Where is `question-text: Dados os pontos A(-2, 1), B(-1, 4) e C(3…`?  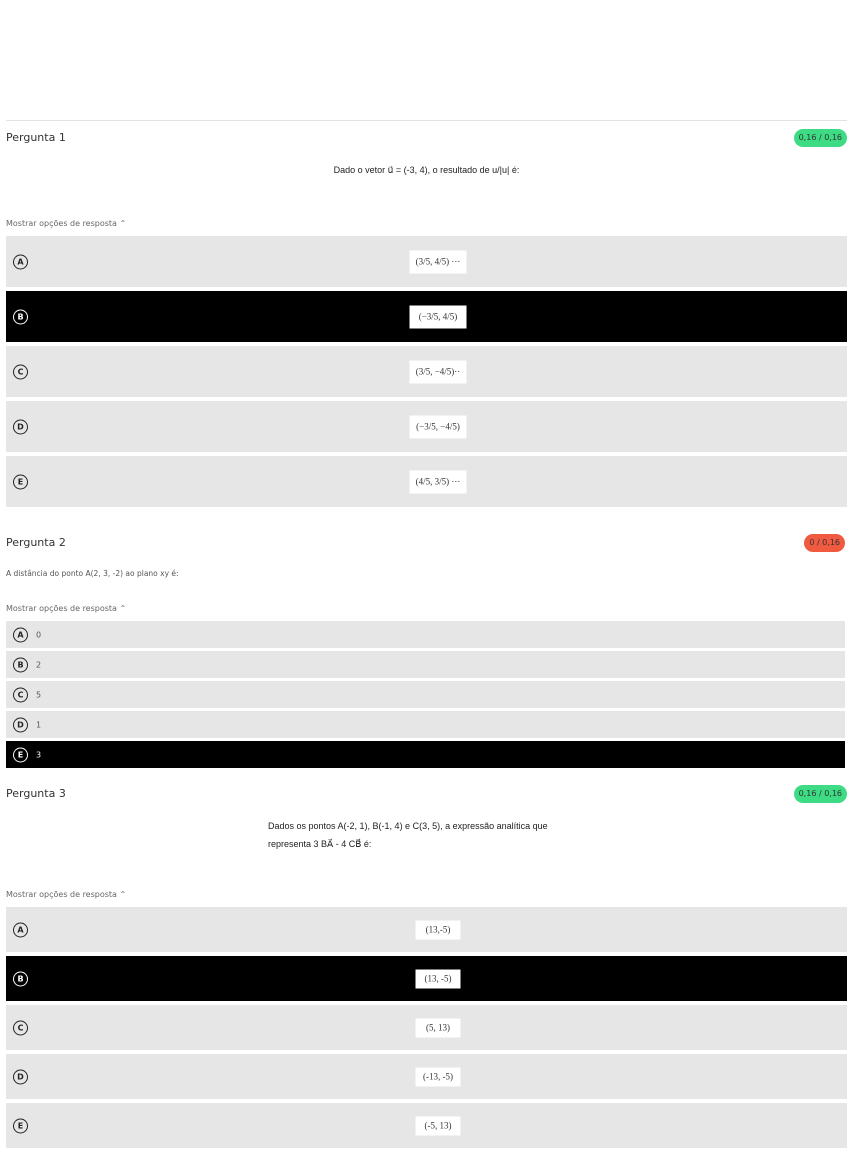 question-text: Dados os pontos A(-2, 1), B(-1, 4) e C(3… is located at coordinates (408, 826).